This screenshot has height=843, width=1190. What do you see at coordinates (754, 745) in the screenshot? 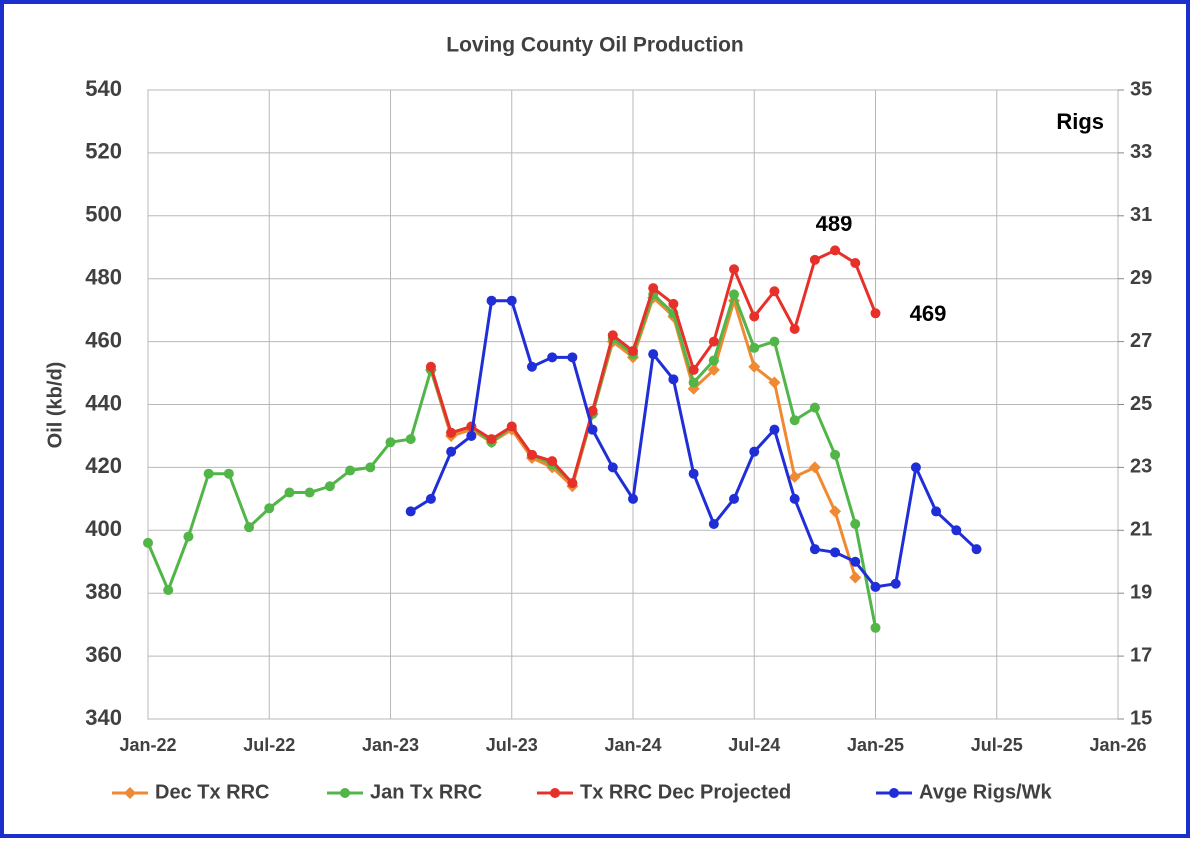
I see `x-tick-label: Jul-24` at bounding box center [754, 745].